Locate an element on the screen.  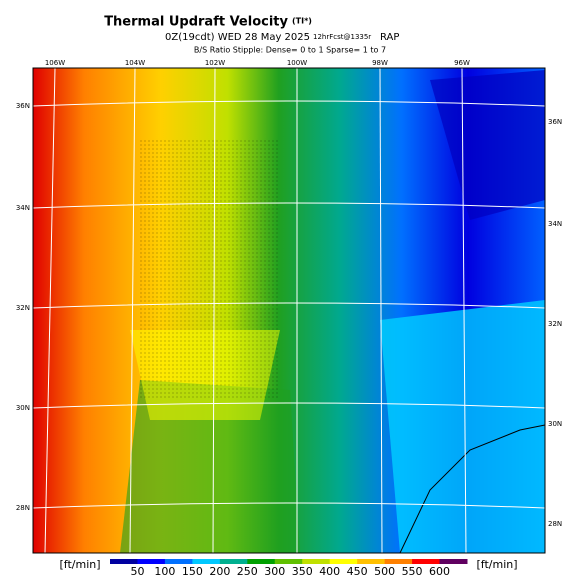
unit-right: [ft/min] is located at coordinates (496, 564).